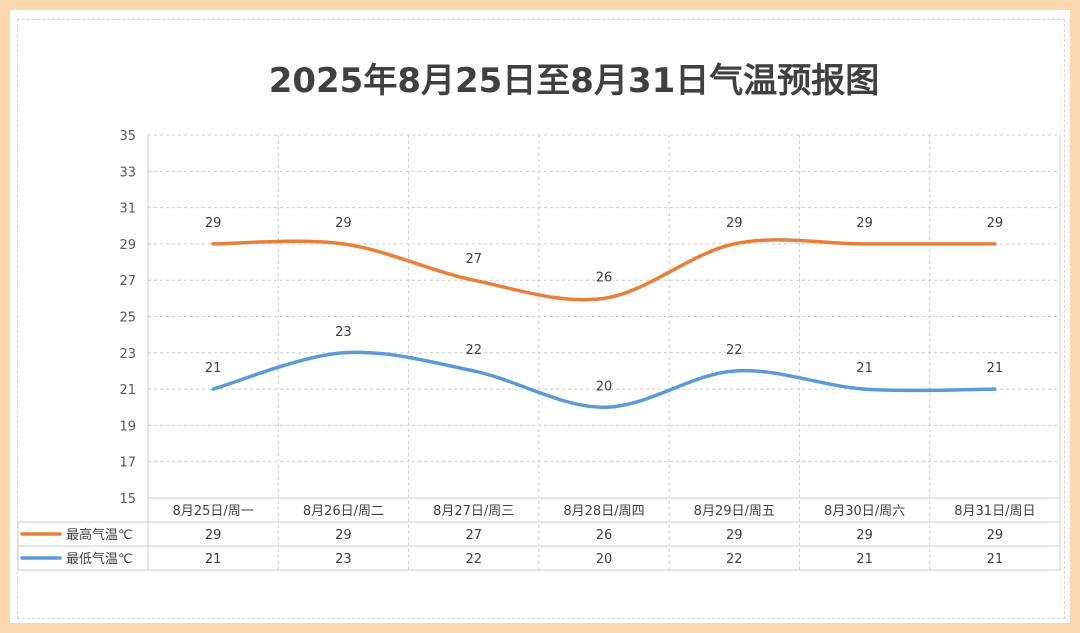 The width and height of the screenshot is (1080, 633). I want to click on chart-title: 2025年8月25日至8月31日气温预报图, so click(574, 81).